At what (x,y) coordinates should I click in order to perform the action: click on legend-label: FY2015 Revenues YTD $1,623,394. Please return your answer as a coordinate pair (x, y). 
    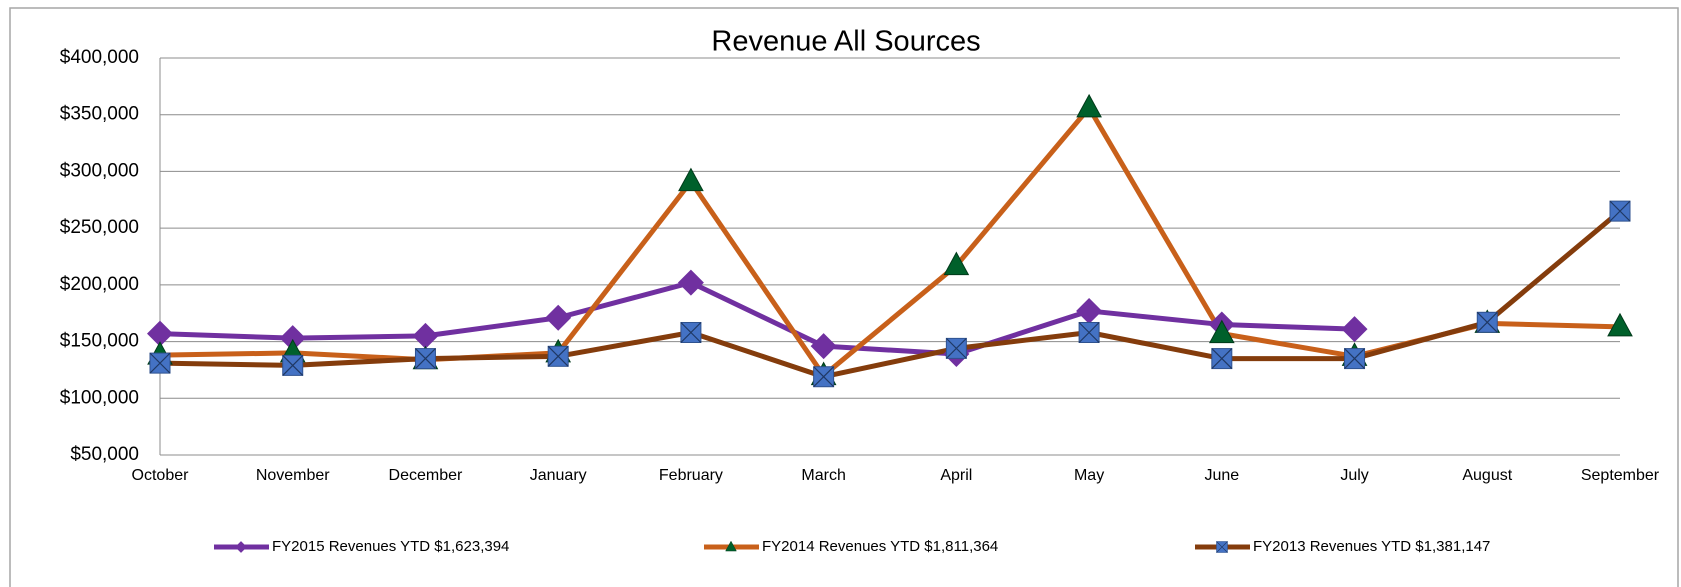
    Looking at the image, I should click on (390, 546).